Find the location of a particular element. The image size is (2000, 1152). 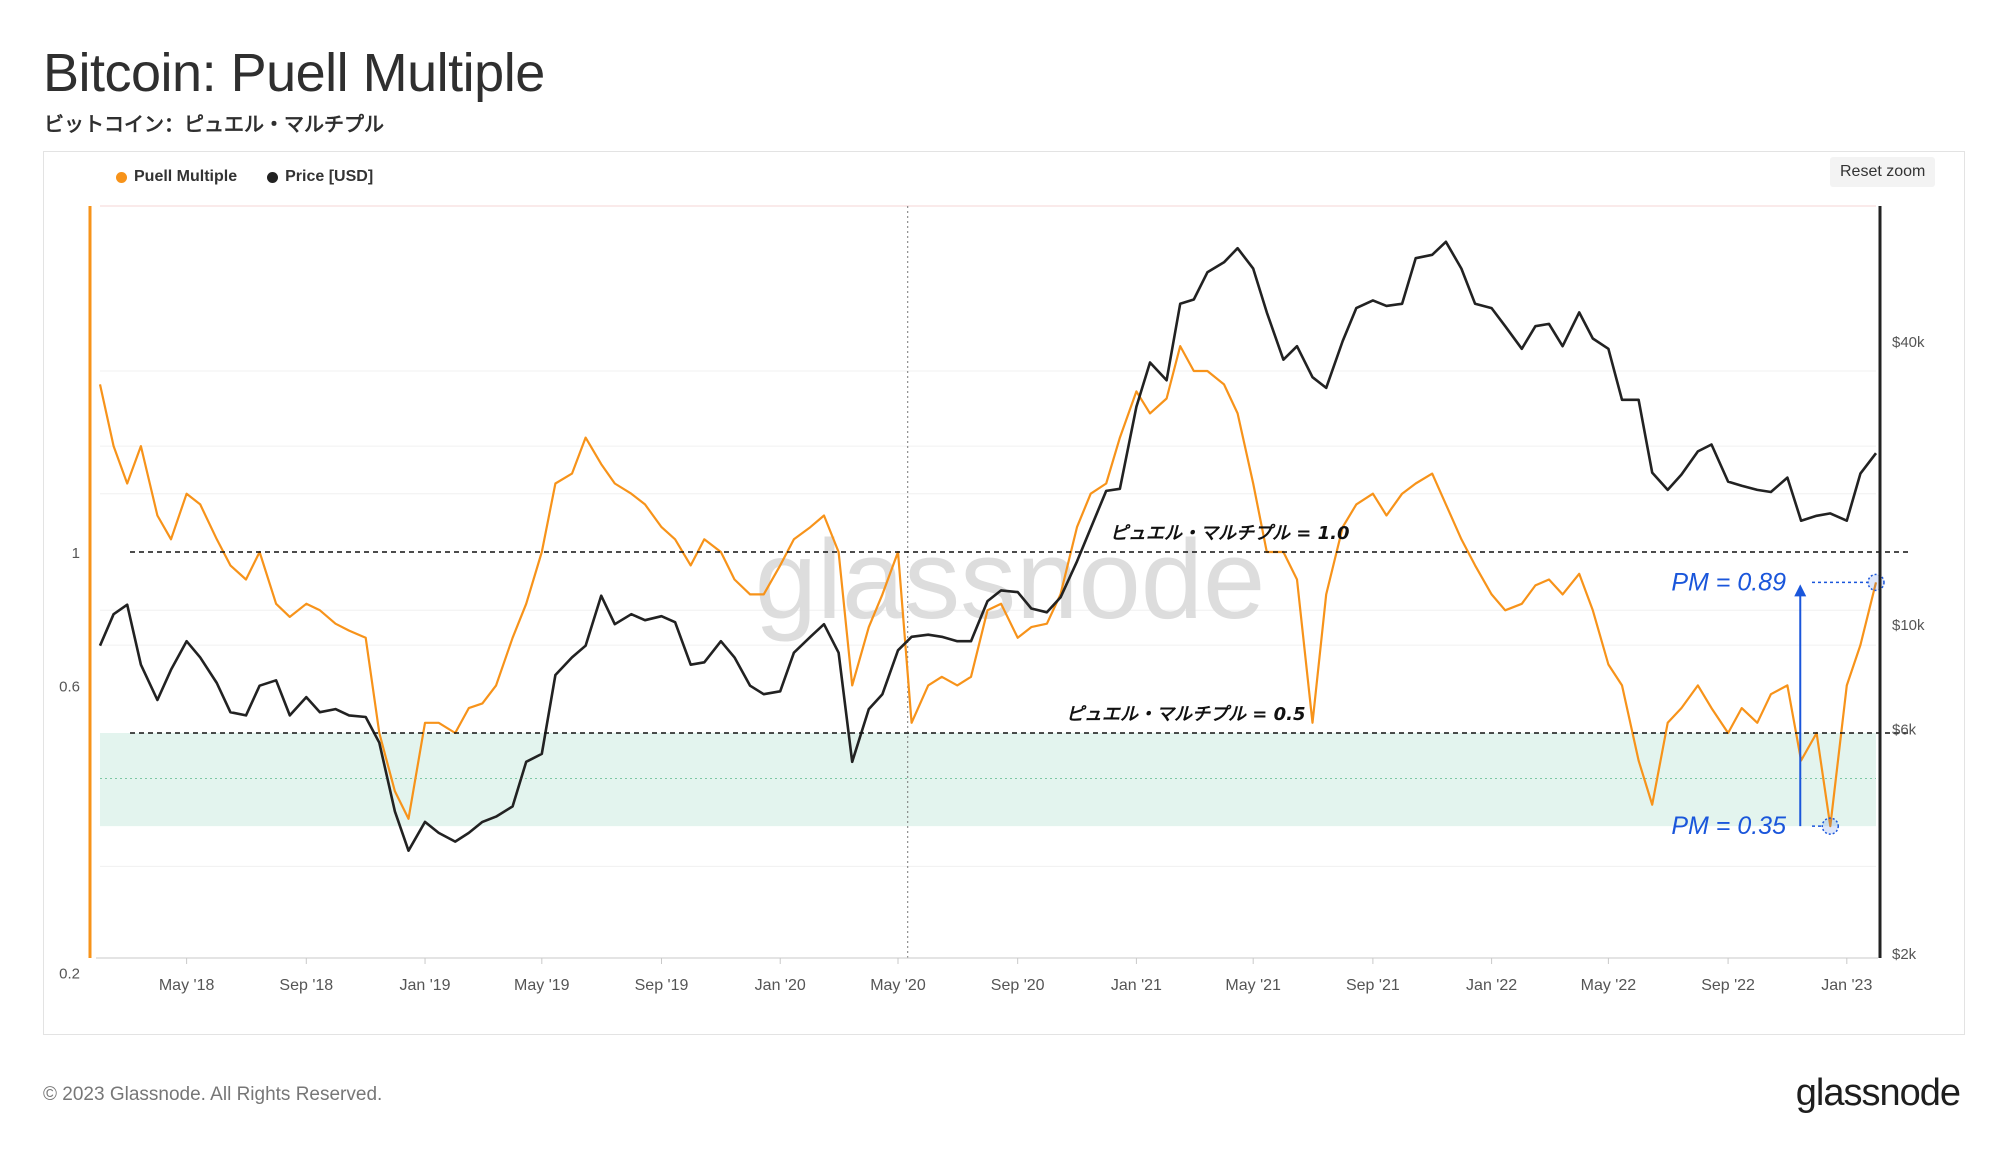

legend-item-price: Price [USD] is located at coordinates (320, 177).